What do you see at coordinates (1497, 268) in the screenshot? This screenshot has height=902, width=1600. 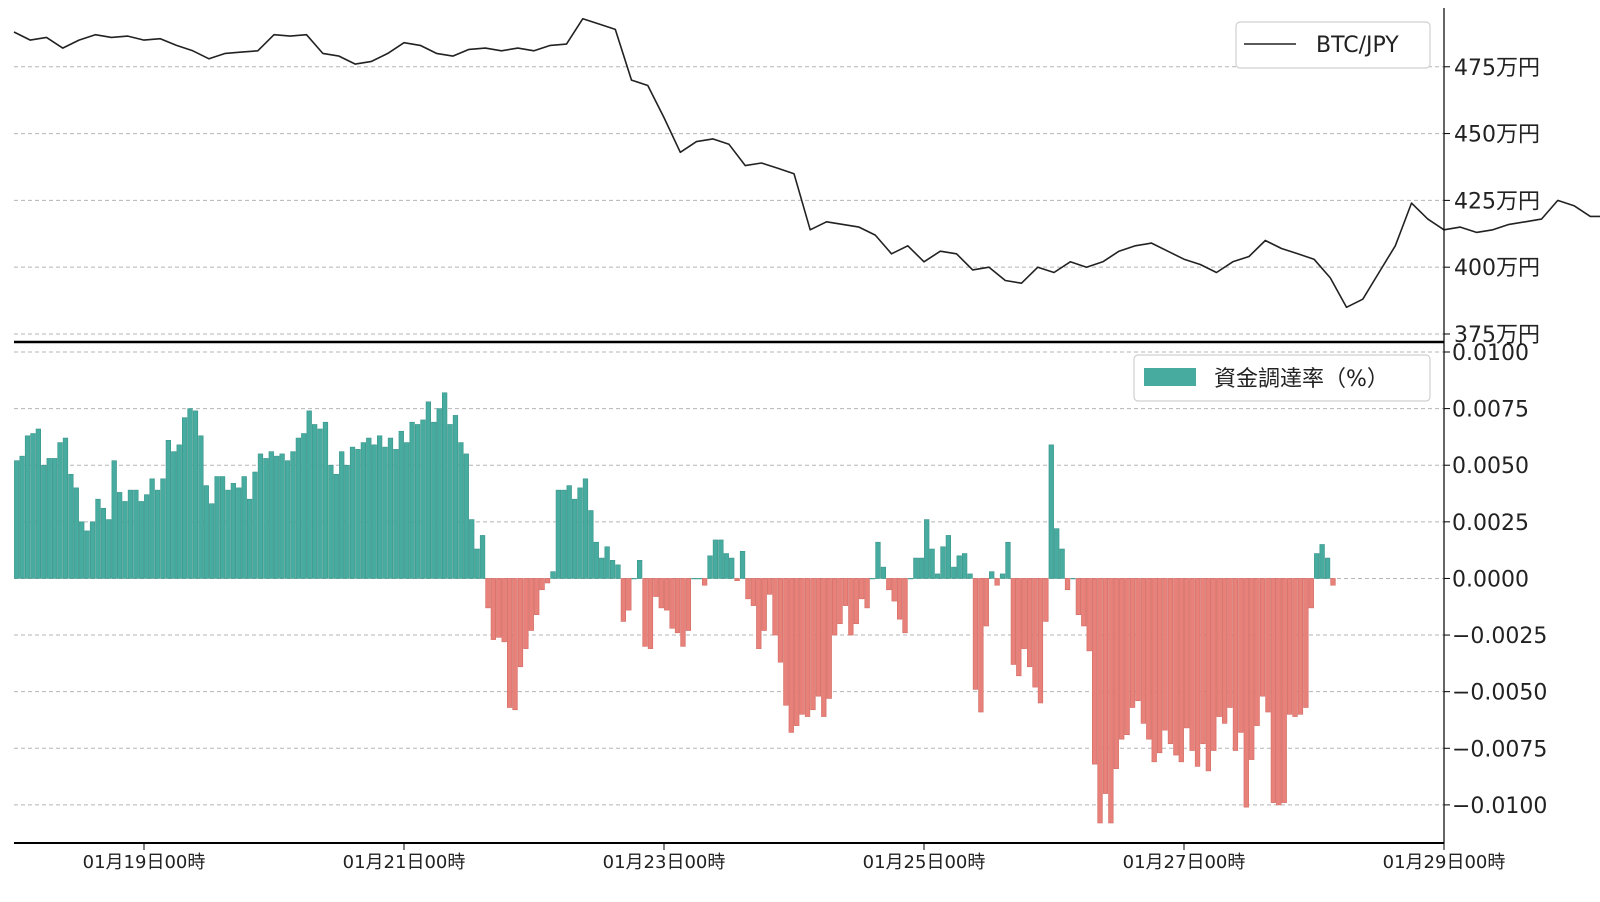 I see `price-ytick-label: 400万円` at bounding box center [1497, 268].